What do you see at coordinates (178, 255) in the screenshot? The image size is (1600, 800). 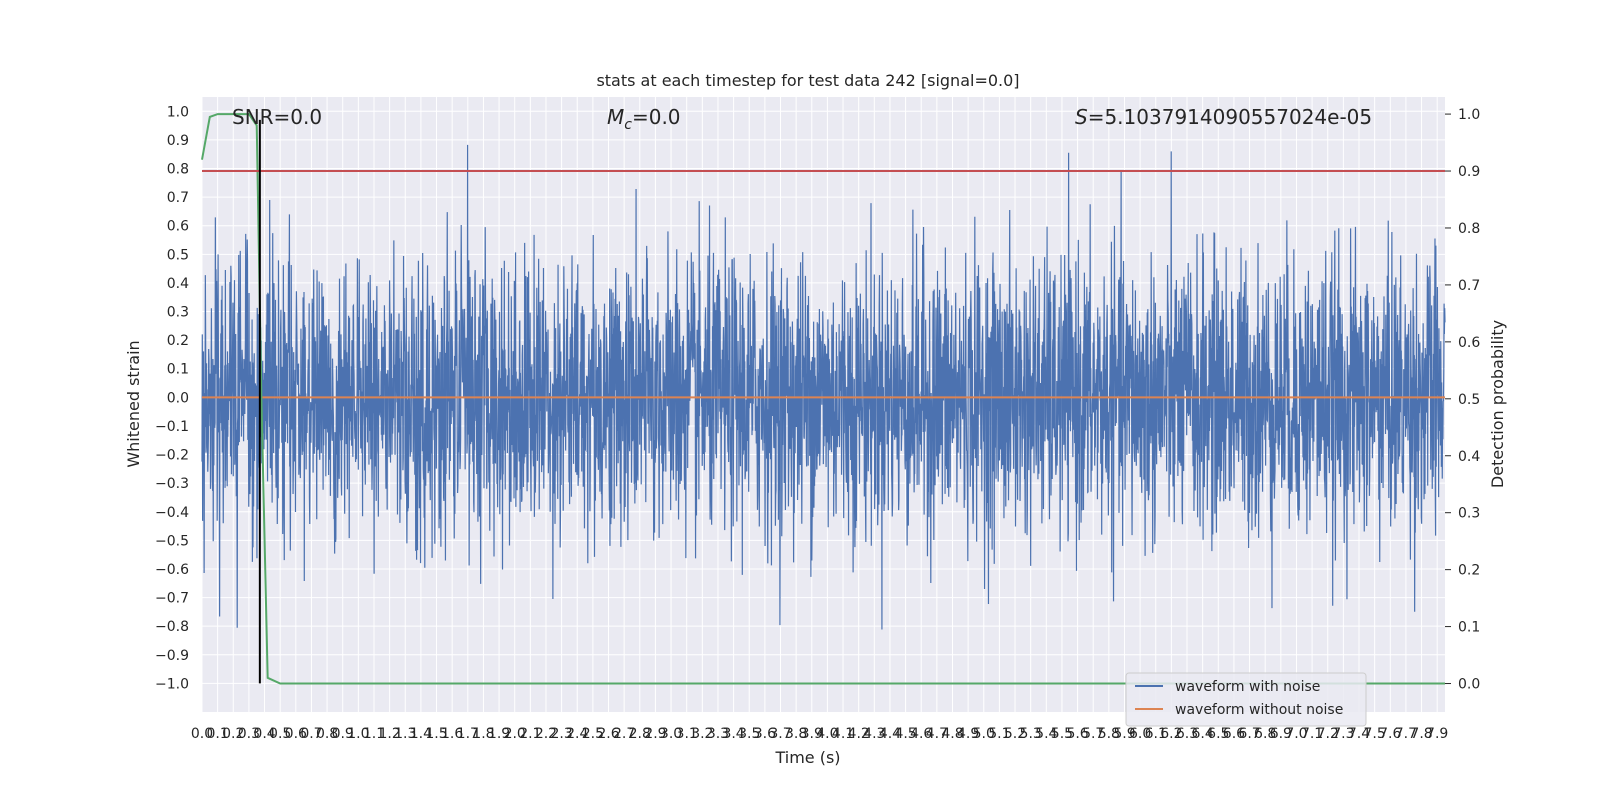 I see `left-y-tick-label: 0.5` at bounding box center [178, 255].